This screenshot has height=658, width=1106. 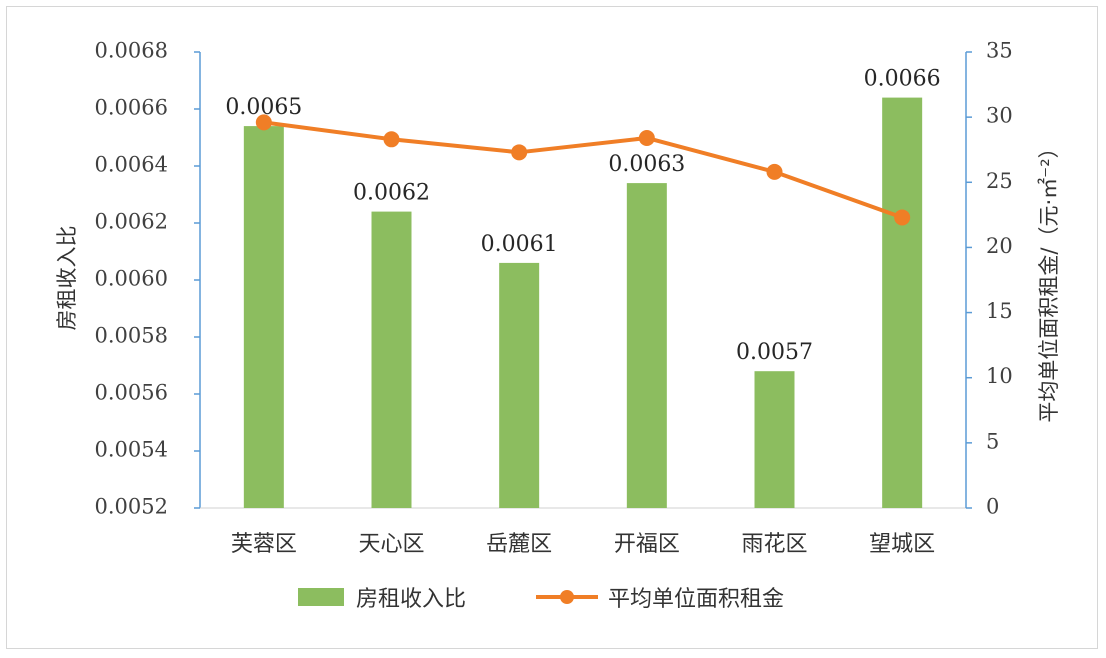 I want to click on right-axis-title: 平均单位面积租金/（元·㎡⁻²）, so click(x=1049, y=279).